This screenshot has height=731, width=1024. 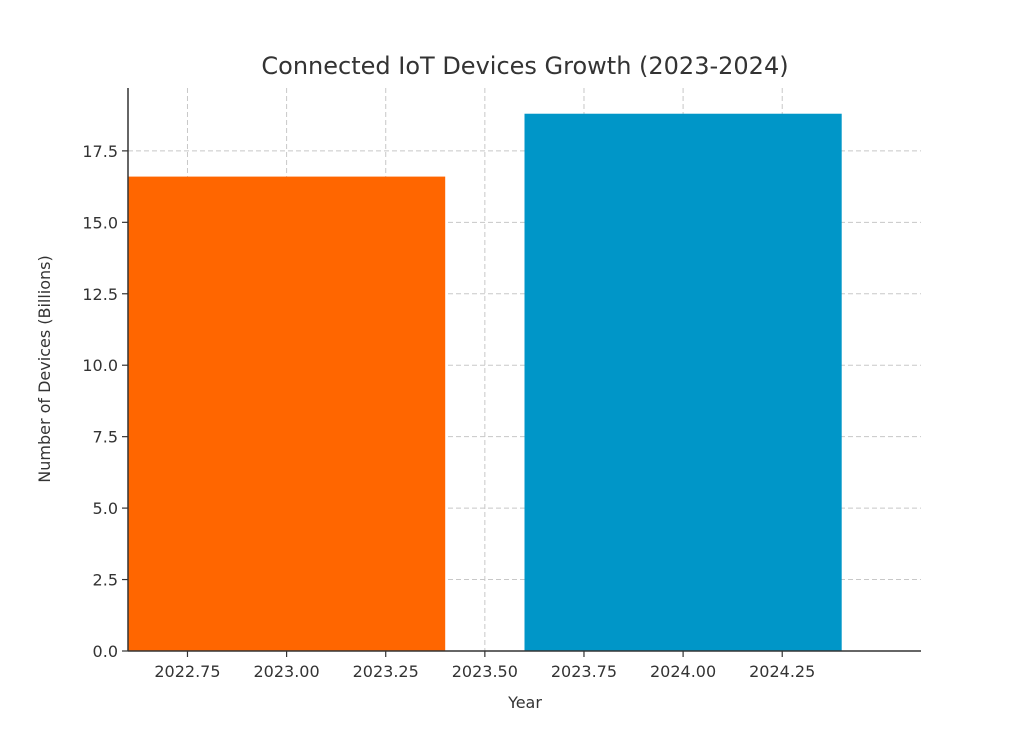 I want to click on chart-title: Connected IoT Devices Growth (2023-2024), so click(x=524, y=66).